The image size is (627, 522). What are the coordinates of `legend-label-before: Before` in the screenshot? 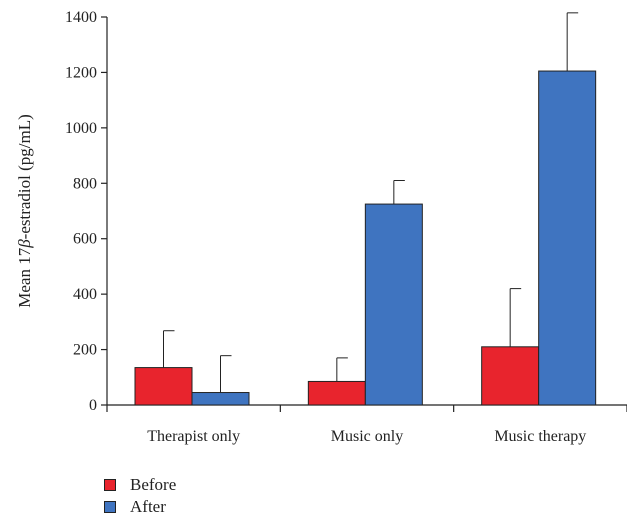 It's located at (153, 484).